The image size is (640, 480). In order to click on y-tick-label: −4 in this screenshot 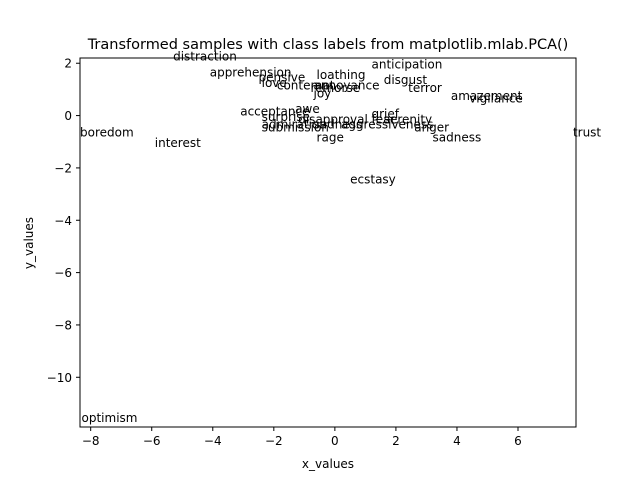, I will do `click(63, 221)`.